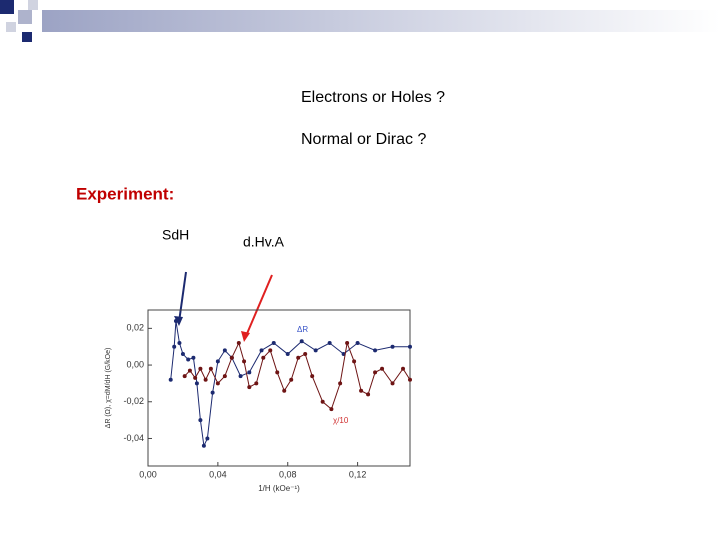 The height and width of the screenshot is (545, 720). I want to click on arrow-label: d.Hv.A, so click(264, 242).